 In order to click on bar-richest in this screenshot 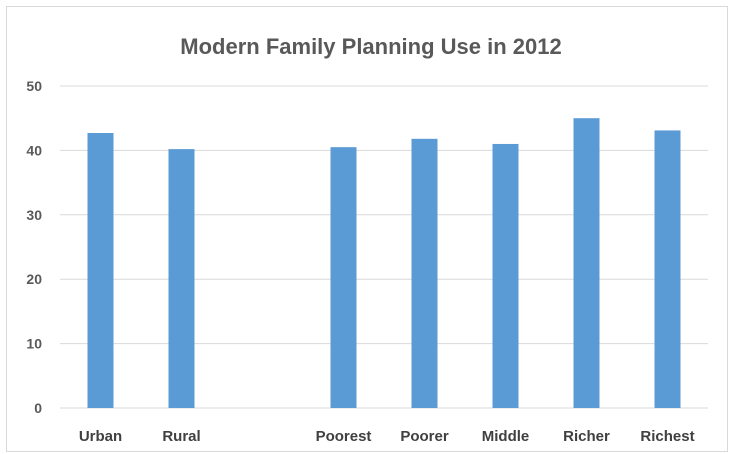, I will do `click(667, 269)`.